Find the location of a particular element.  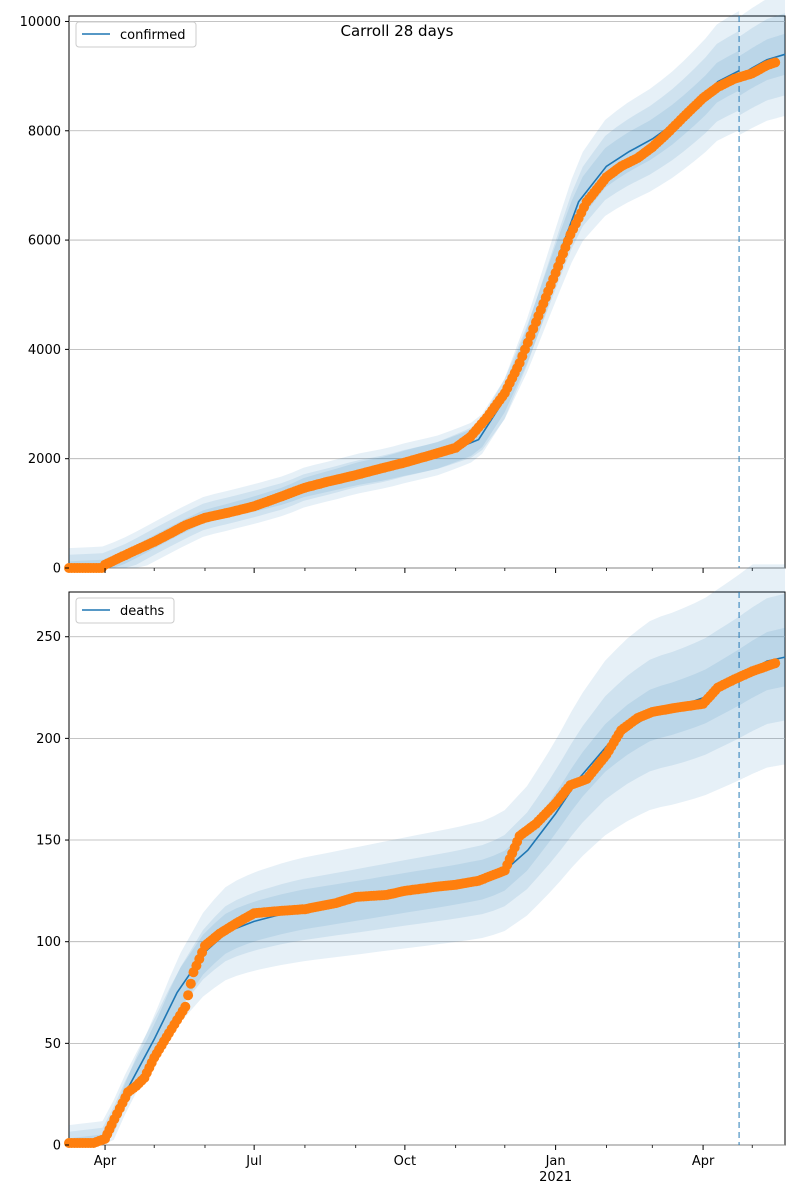

y-tick-label: 4000 is located at coordinates (44, 350).